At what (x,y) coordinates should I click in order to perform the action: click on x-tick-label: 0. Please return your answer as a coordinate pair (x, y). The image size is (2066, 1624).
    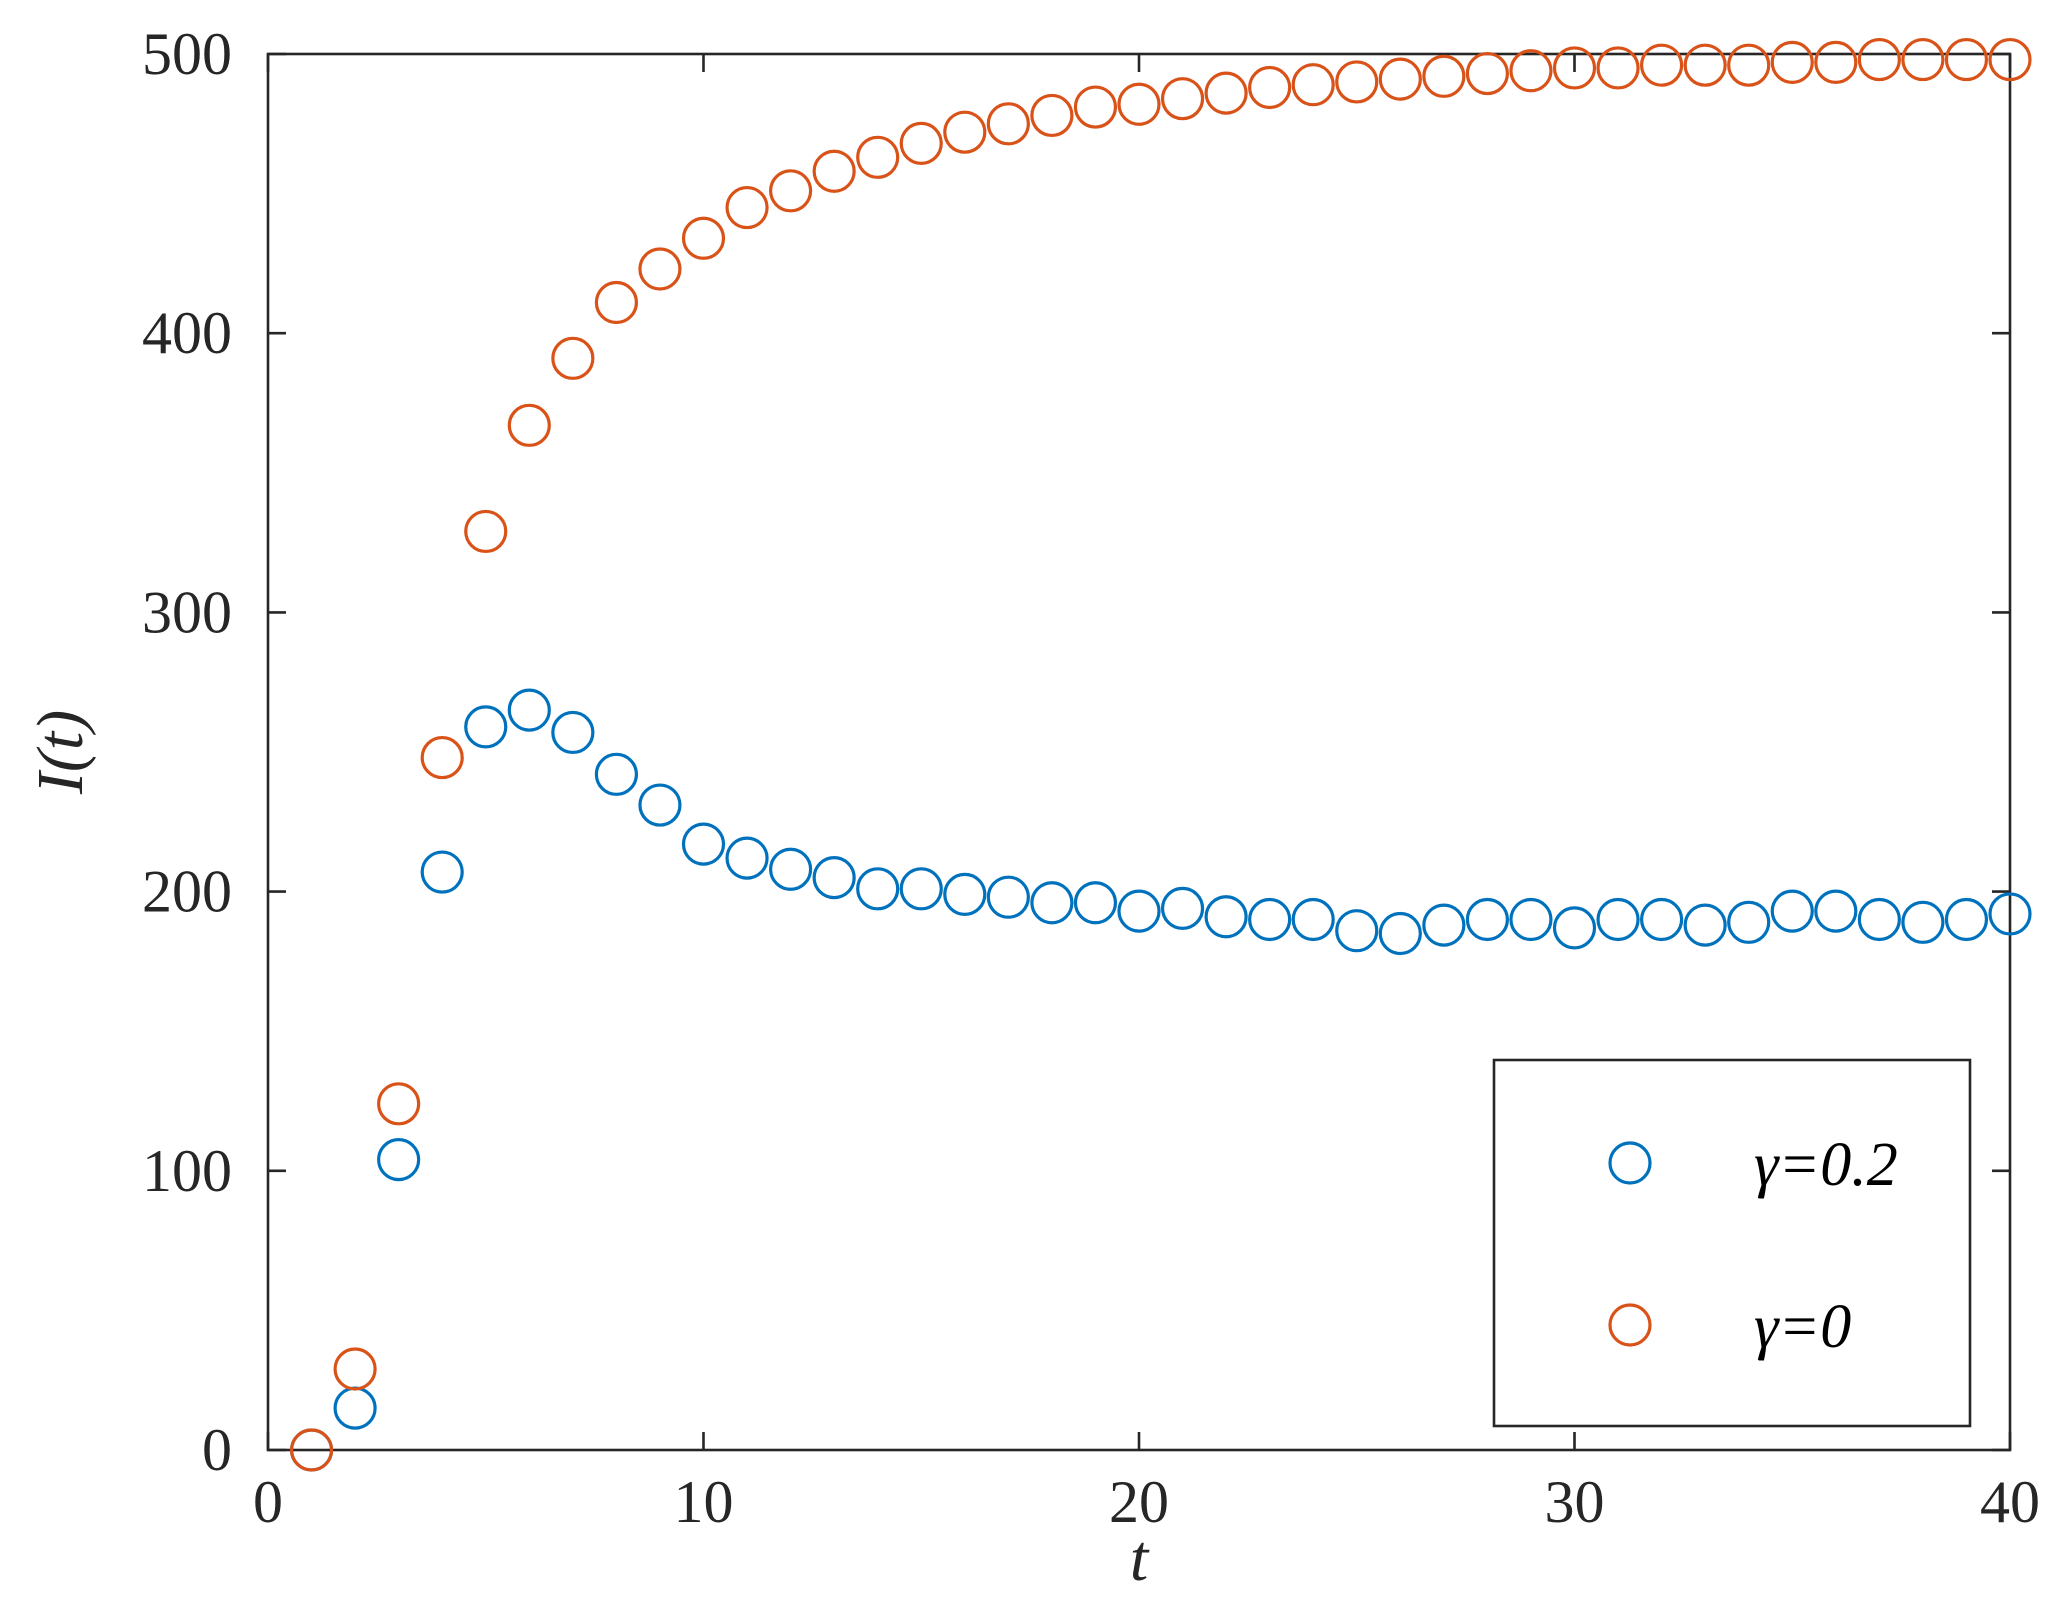
    Looking at the image, I should click on (268, 1502).